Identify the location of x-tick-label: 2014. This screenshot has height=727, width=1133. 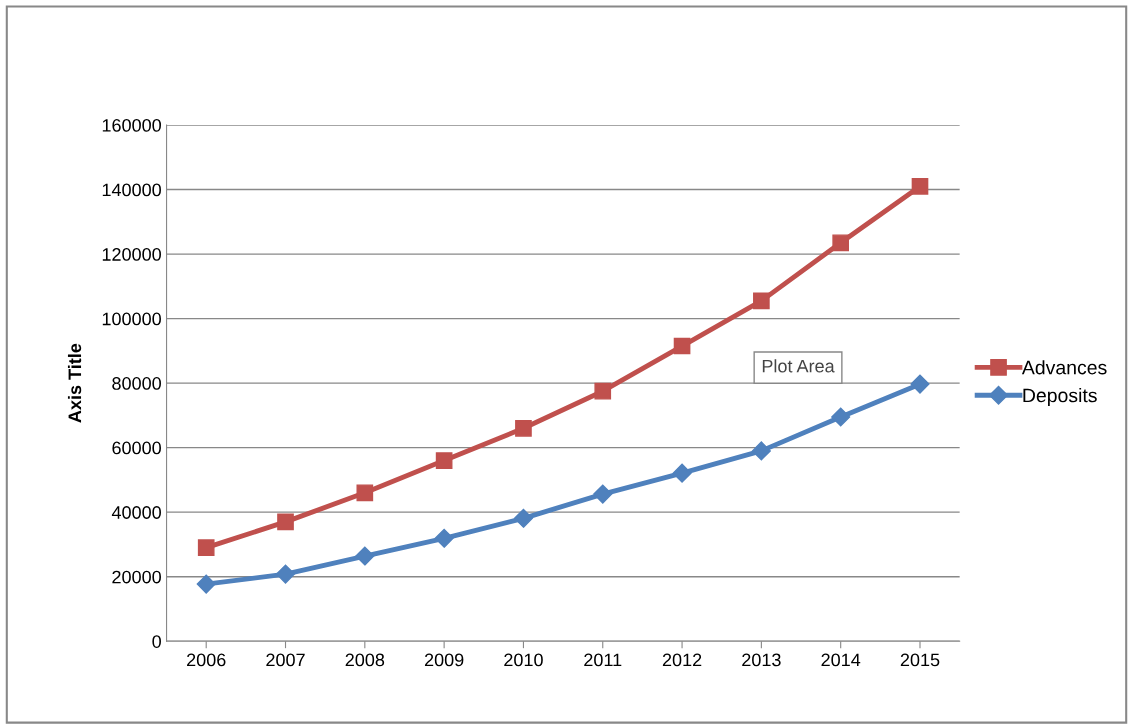
(841, 660).